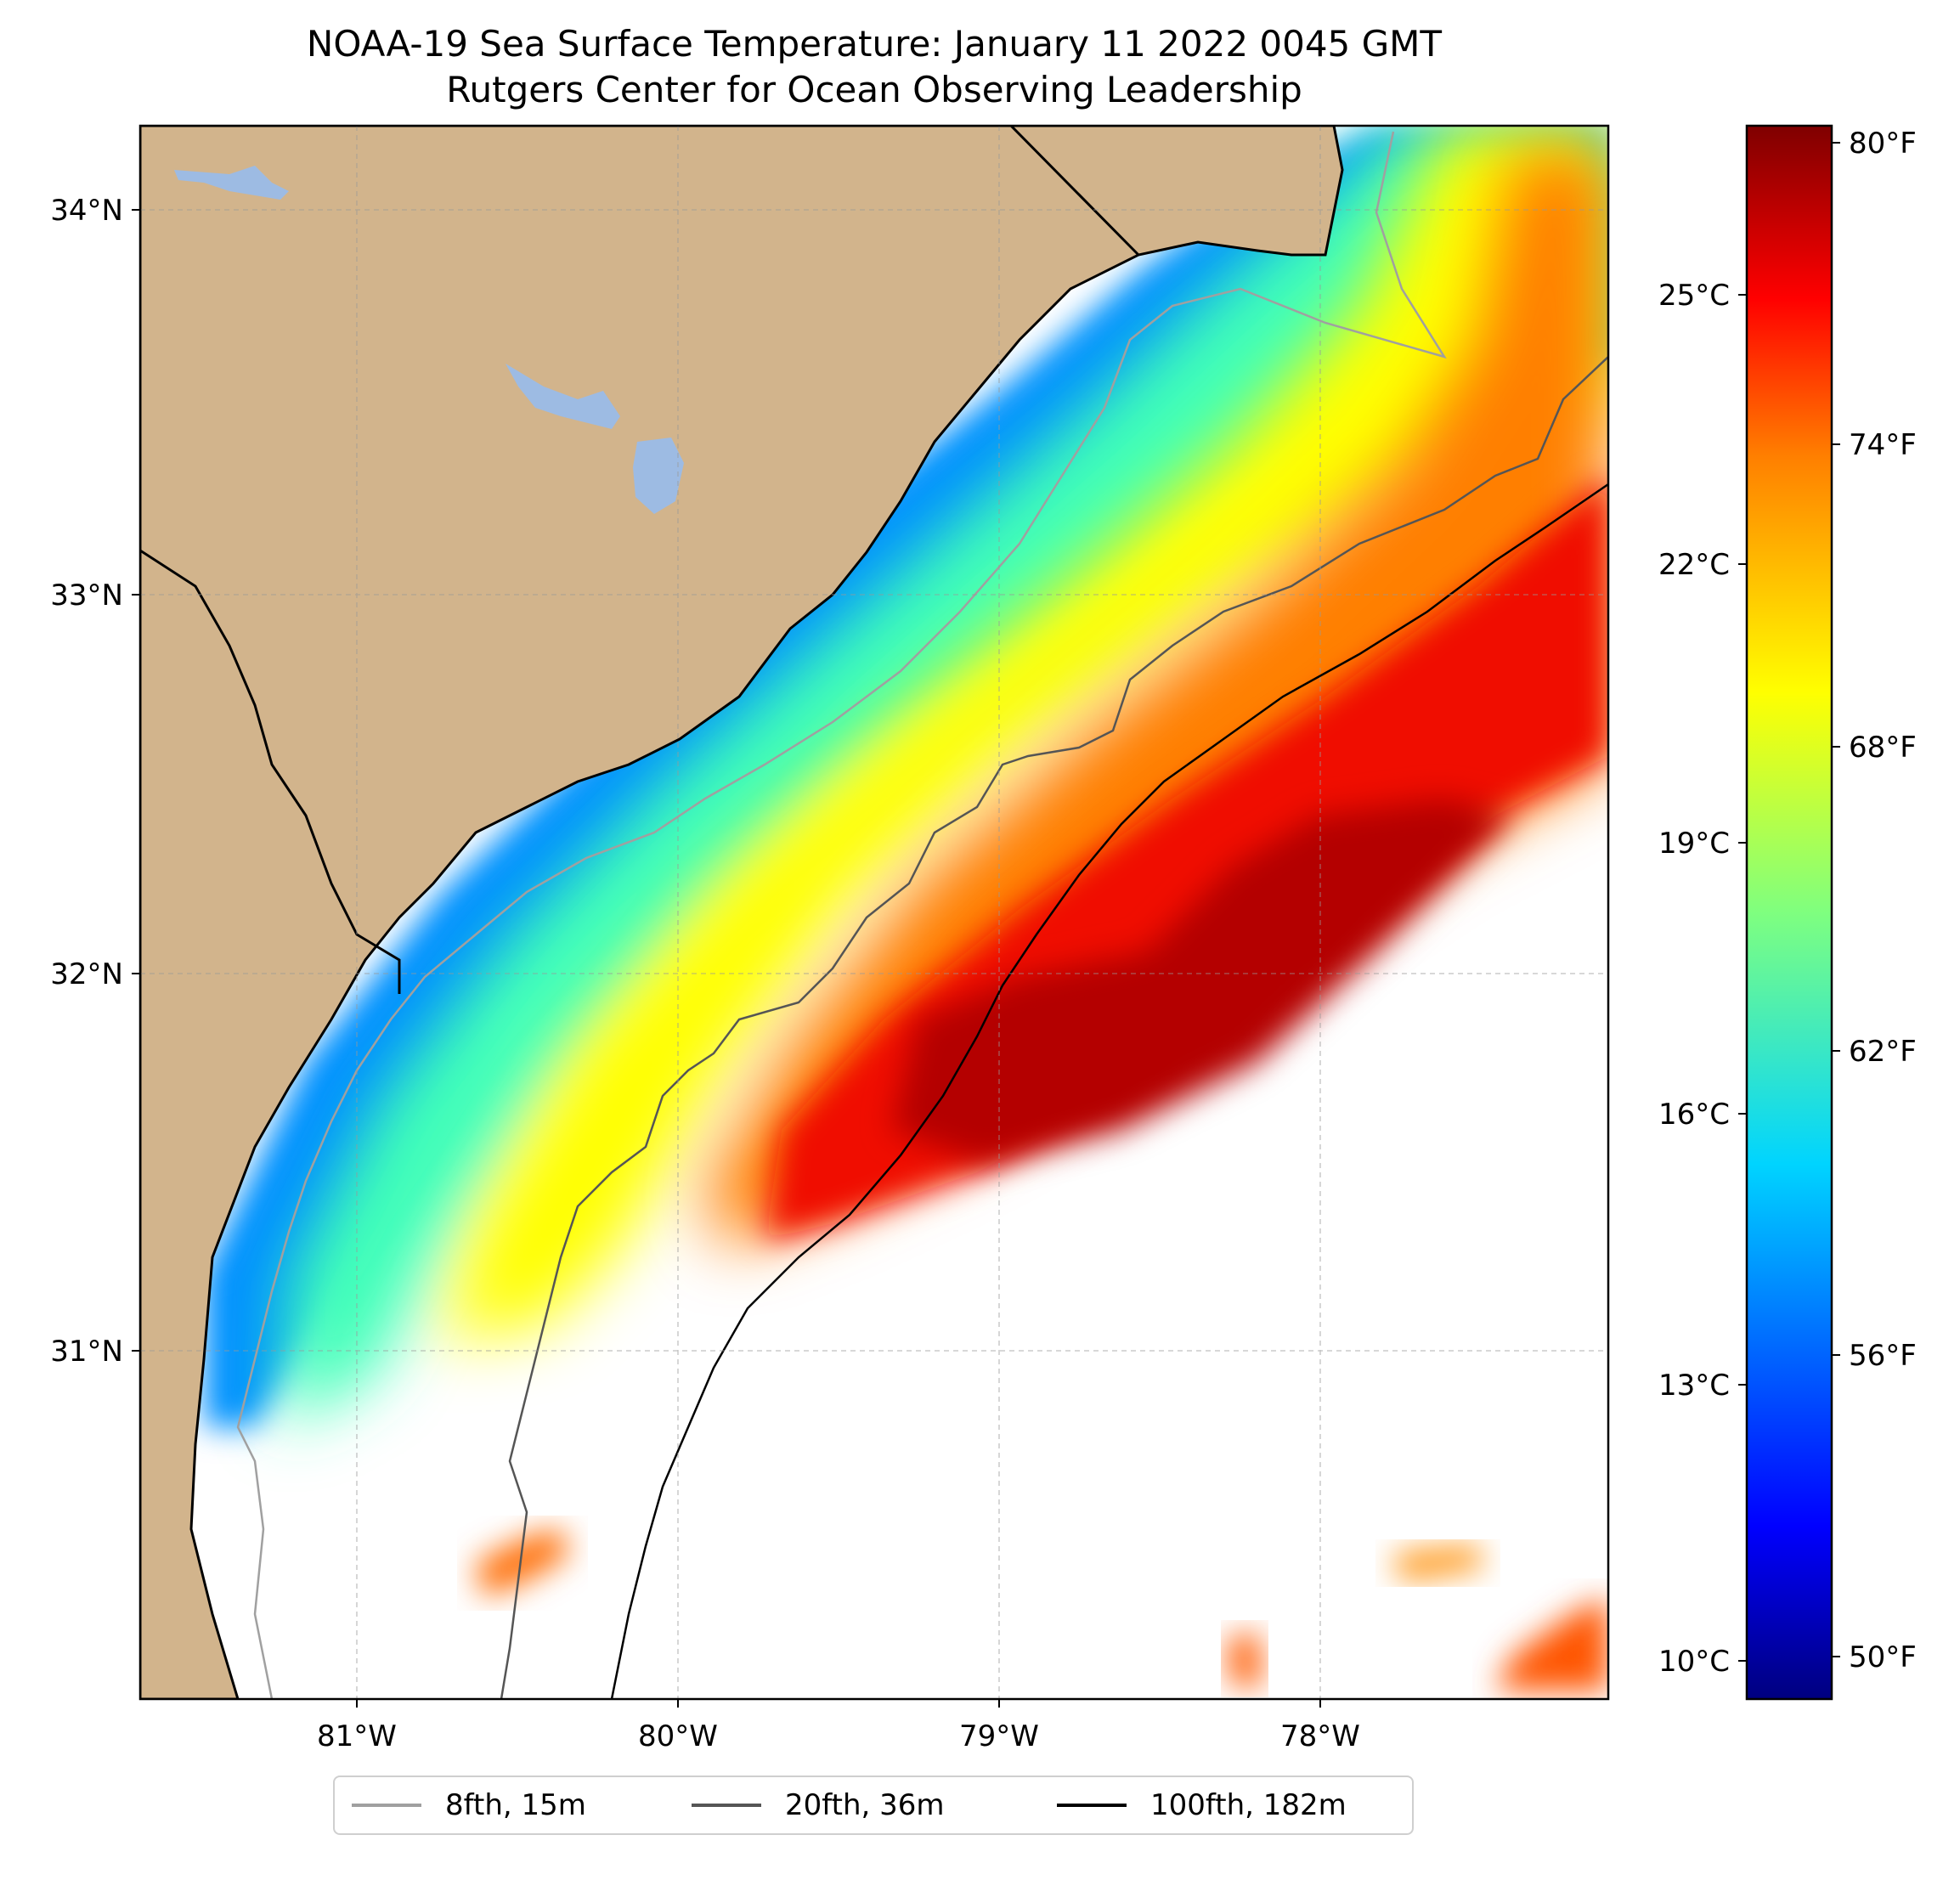  Describe the element at coordinates (839, 1726) in the screenshot. I see `lon-ticks: 81°W 80°W 79°W 78°W` at that location.